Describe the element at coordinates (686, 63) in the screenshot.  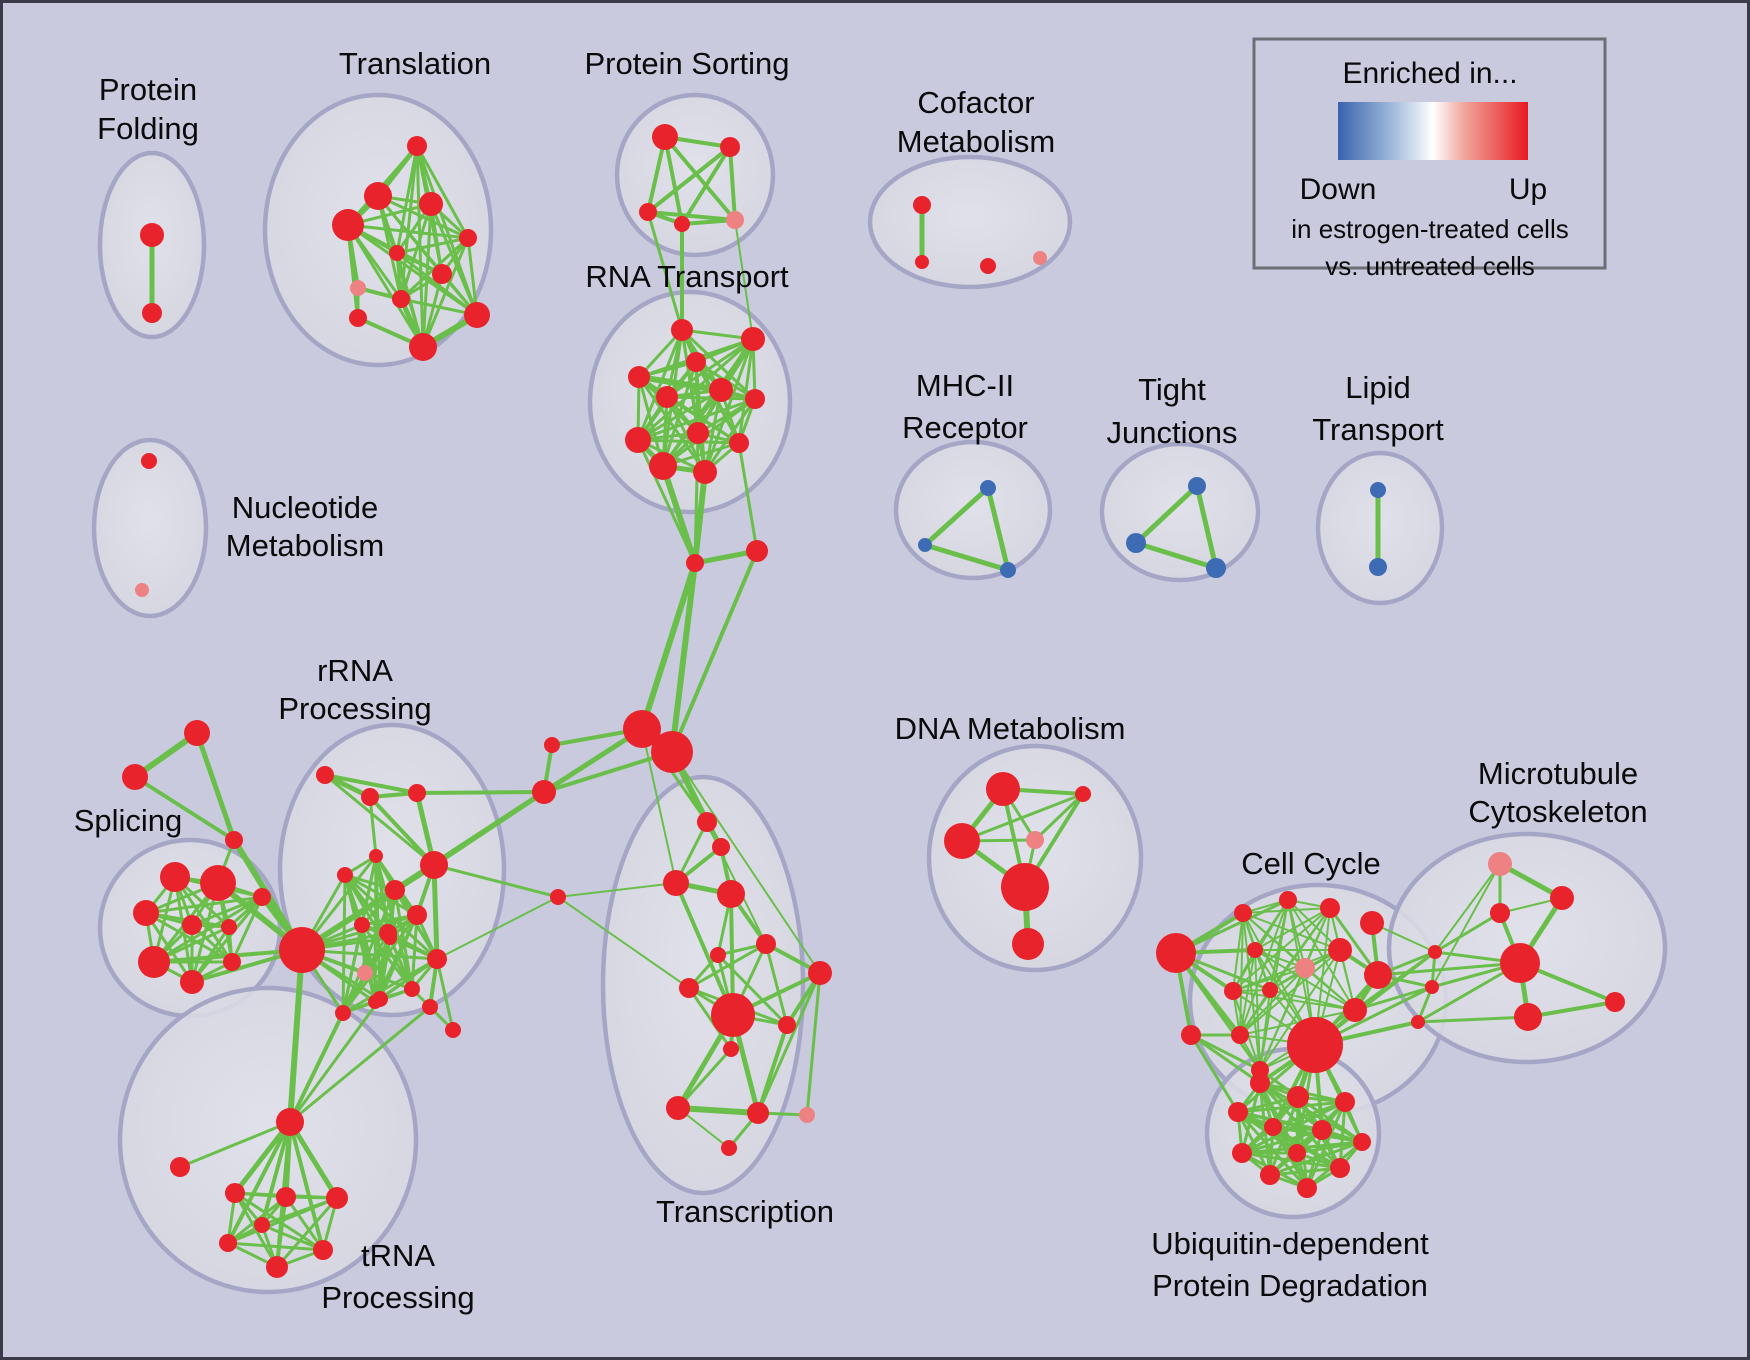
I see `cluster-label-protein-sorting-line-1: Protein Sorting` at that location.